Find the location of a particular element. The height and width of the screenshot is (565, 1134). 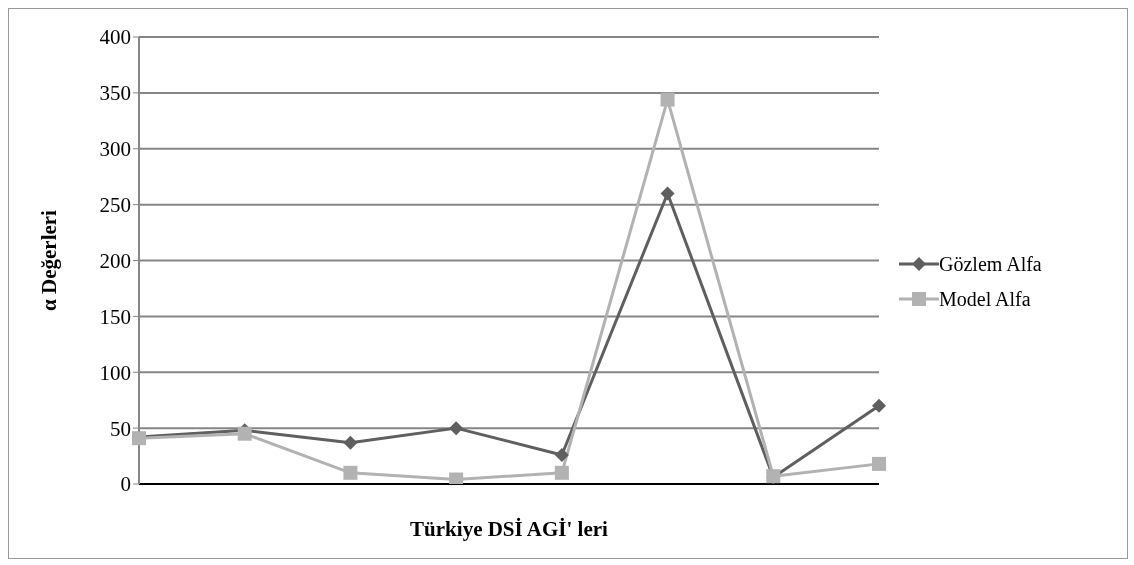

y-tick-label: 300 is located at coordinates (115, 149).